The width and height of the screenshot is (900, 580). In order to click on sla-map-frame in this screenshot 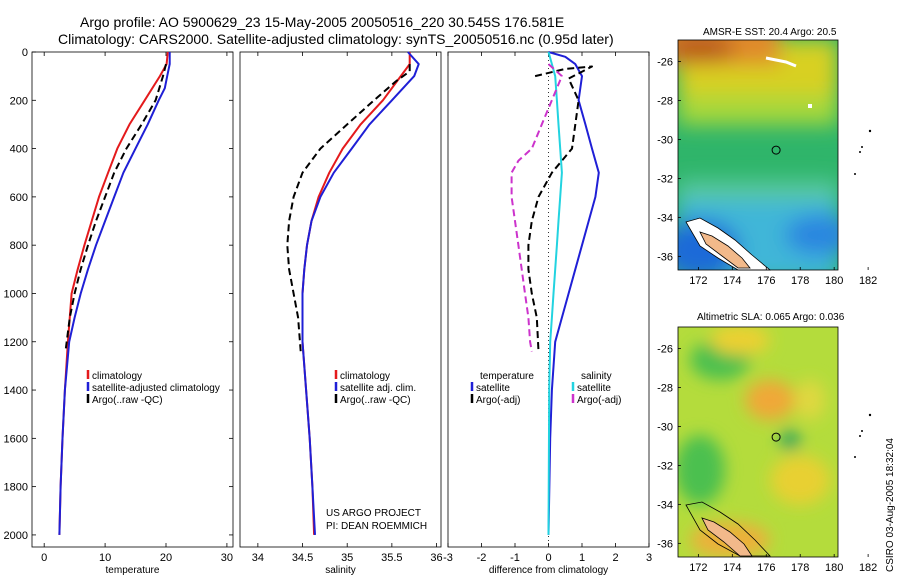, I will do `click(758, 442)`.